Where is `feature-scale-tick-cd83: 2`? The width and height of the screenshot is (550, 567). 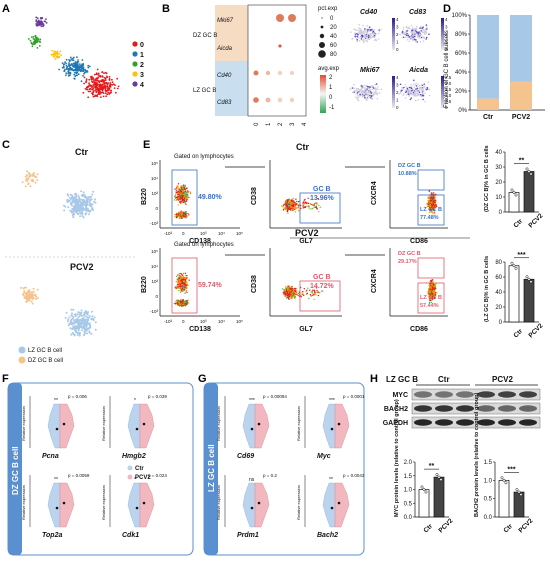
feature-scale-tick-cd83: 2 is located at coordinates (446, 34).